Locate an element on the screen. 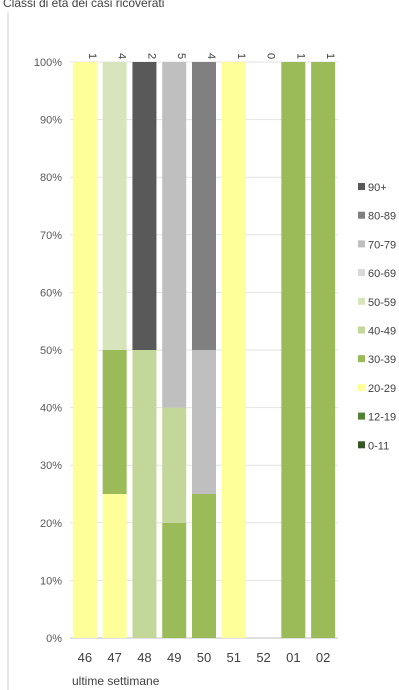  legend-item-80-89: 80-89 is located at coordinates (377, 217).